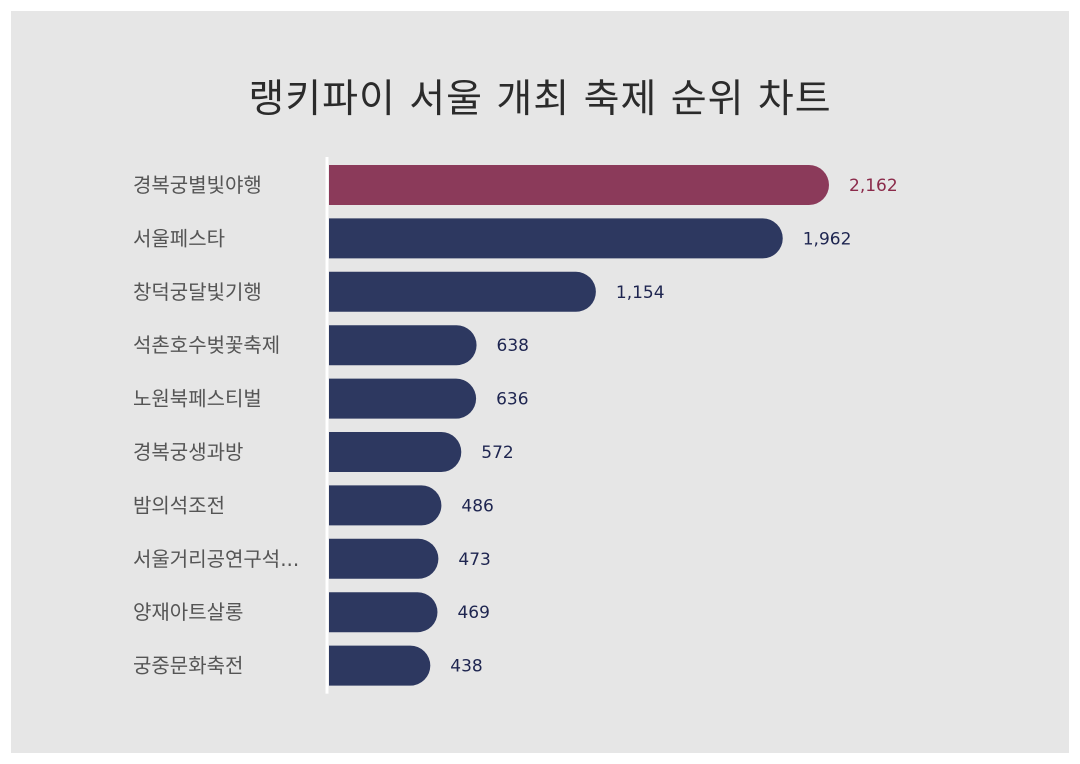 The width and height of the screenshot is (1080, 764). What do you see at coordinates (188, 612) in the screenshot?
I see `category-label: 양재아트살롱` at bounding box center [188, 612].